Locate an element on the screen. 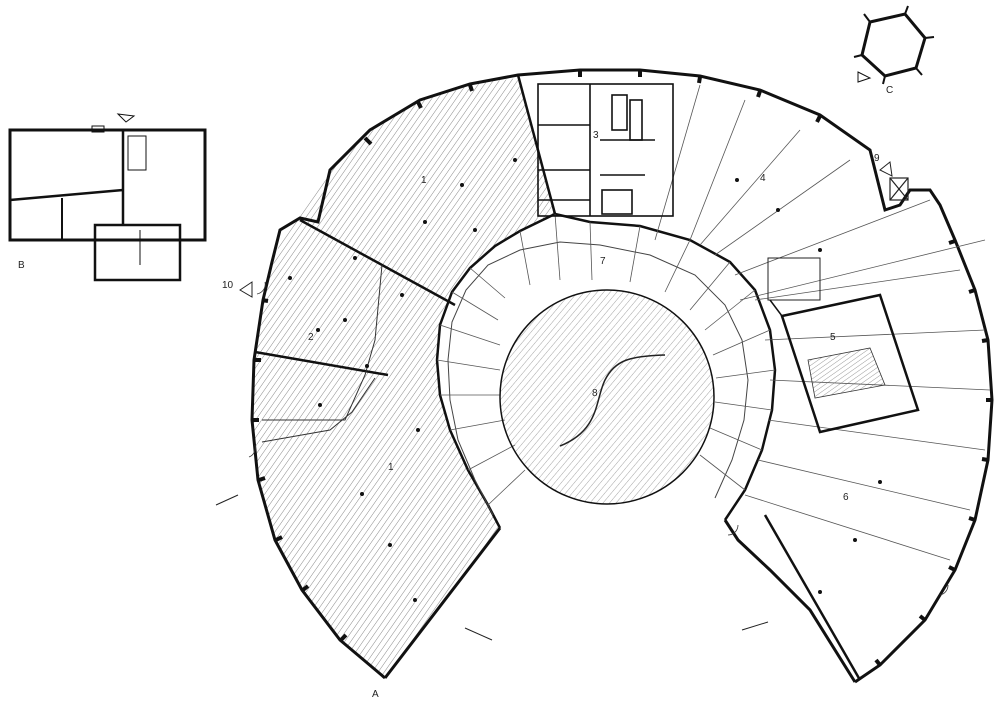 The image size is (1004, 702). entry-markers is located at coordinates (566, 229).